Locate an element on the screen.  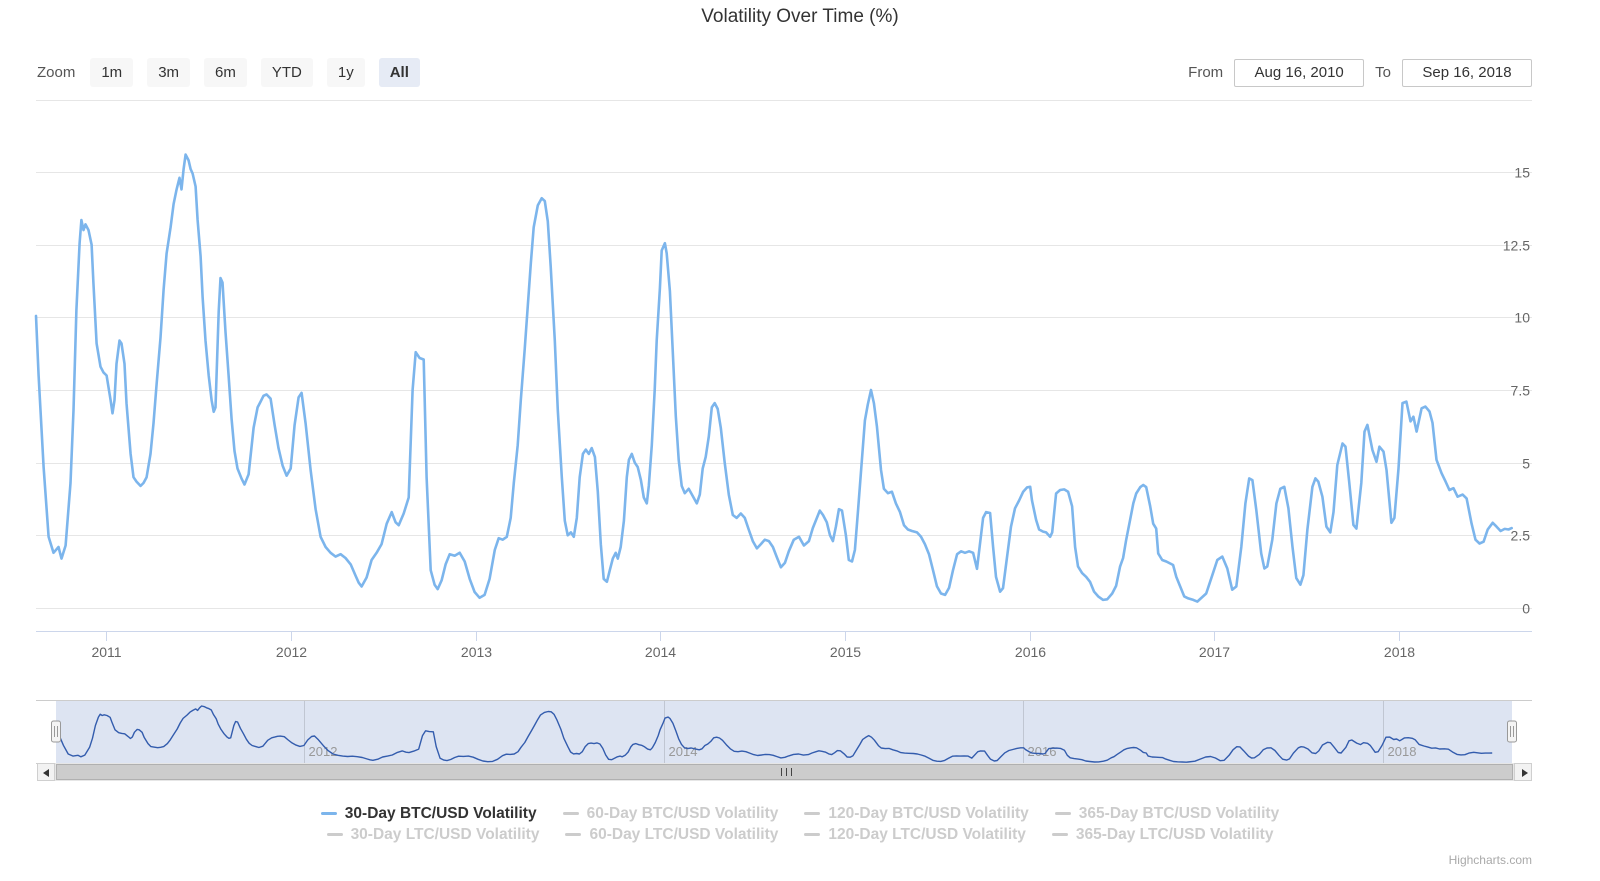
legend-item-30-day-ltc-usd-volatility: 30-Day LTC/USD Volatility is located at coordinates (433, 834).